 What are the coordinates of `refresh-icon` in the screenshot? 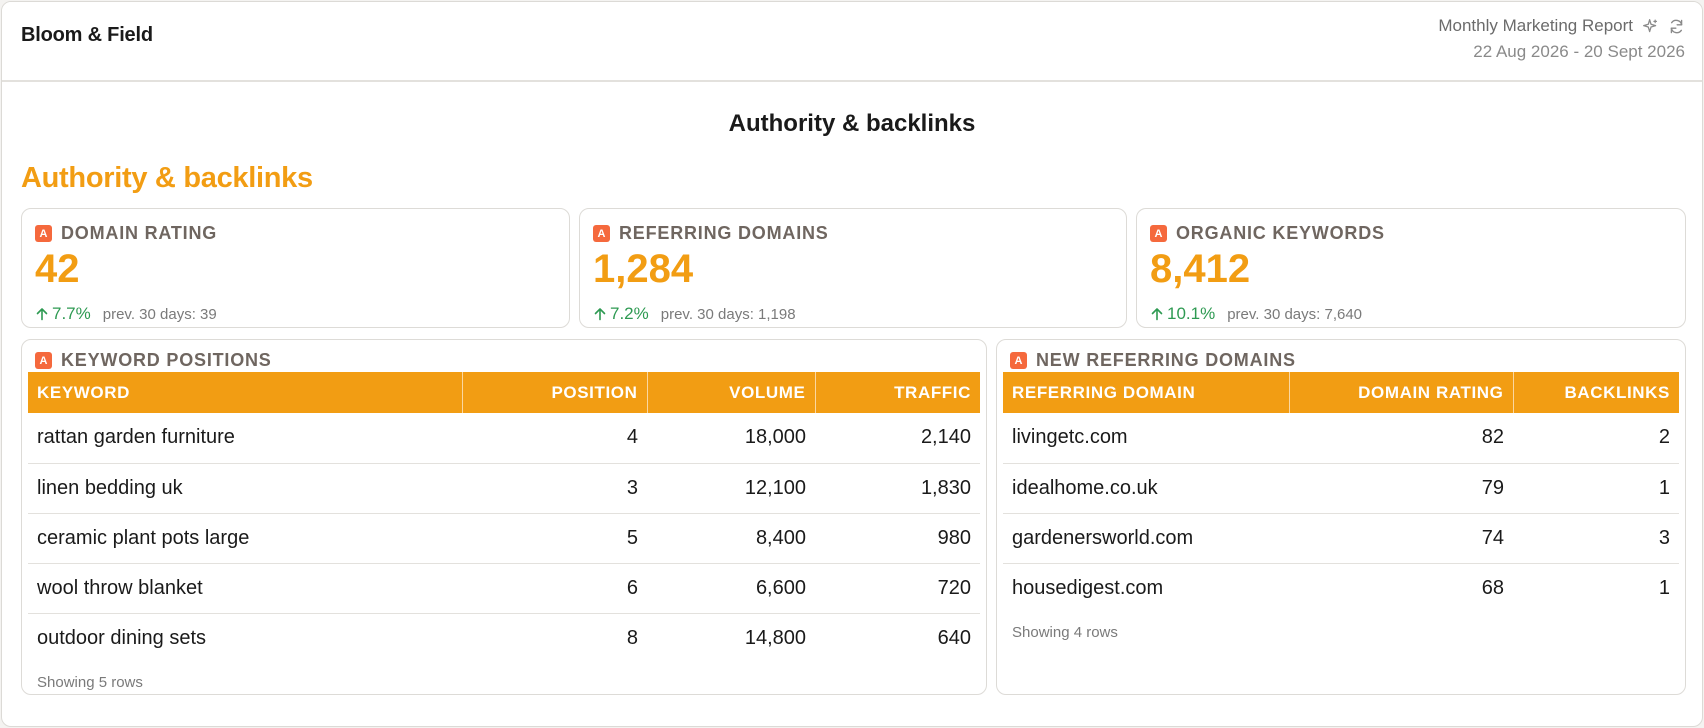 It's located at (1676, 26).